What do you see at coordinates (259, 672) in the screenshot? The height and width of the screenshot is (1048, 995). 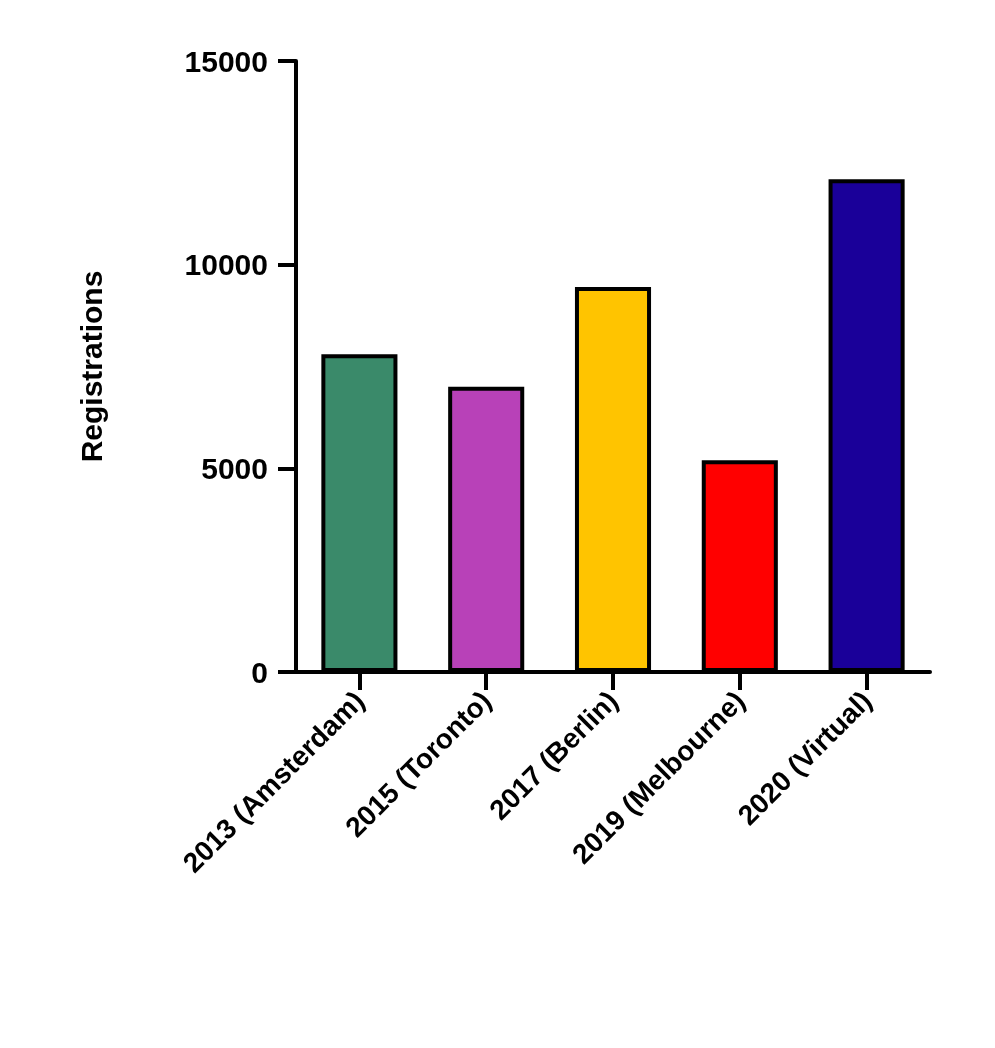 I see `y-tick-label: 0` at bounding box center [259, 672].